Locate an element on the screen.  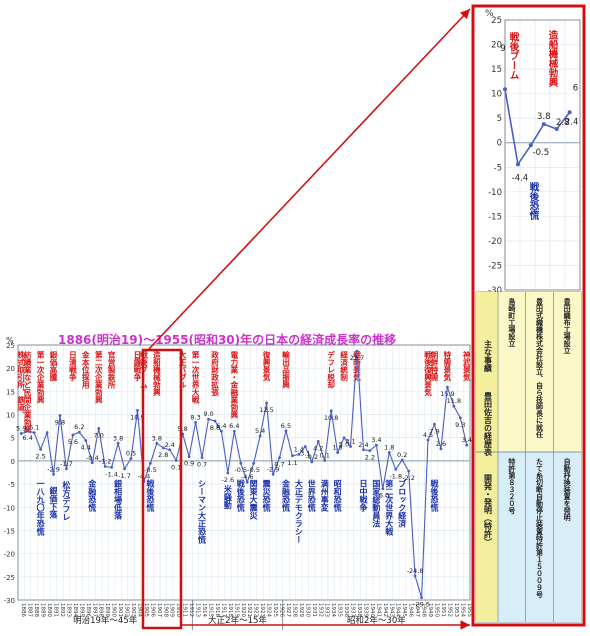
inset-annotation: 戦後ブーム is located at coordinates (514, 55).